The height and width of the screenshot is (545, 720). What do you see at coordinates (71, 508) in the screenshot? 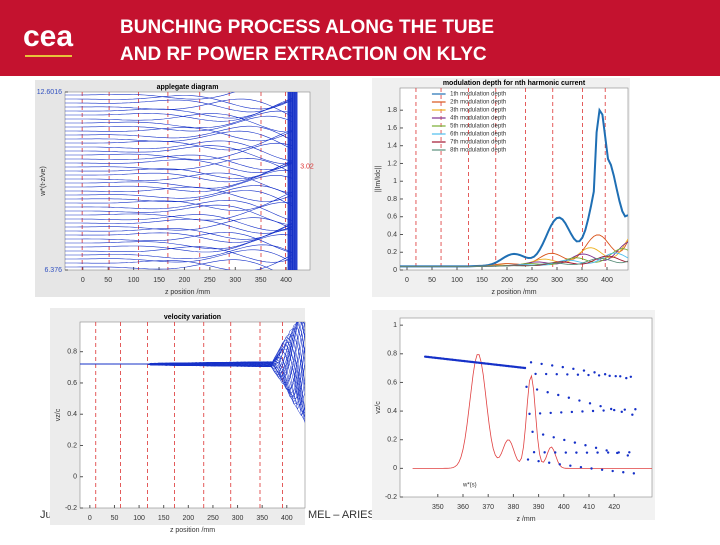
I see `y-tick-label: -0.2` at bounding box center [71, 508].